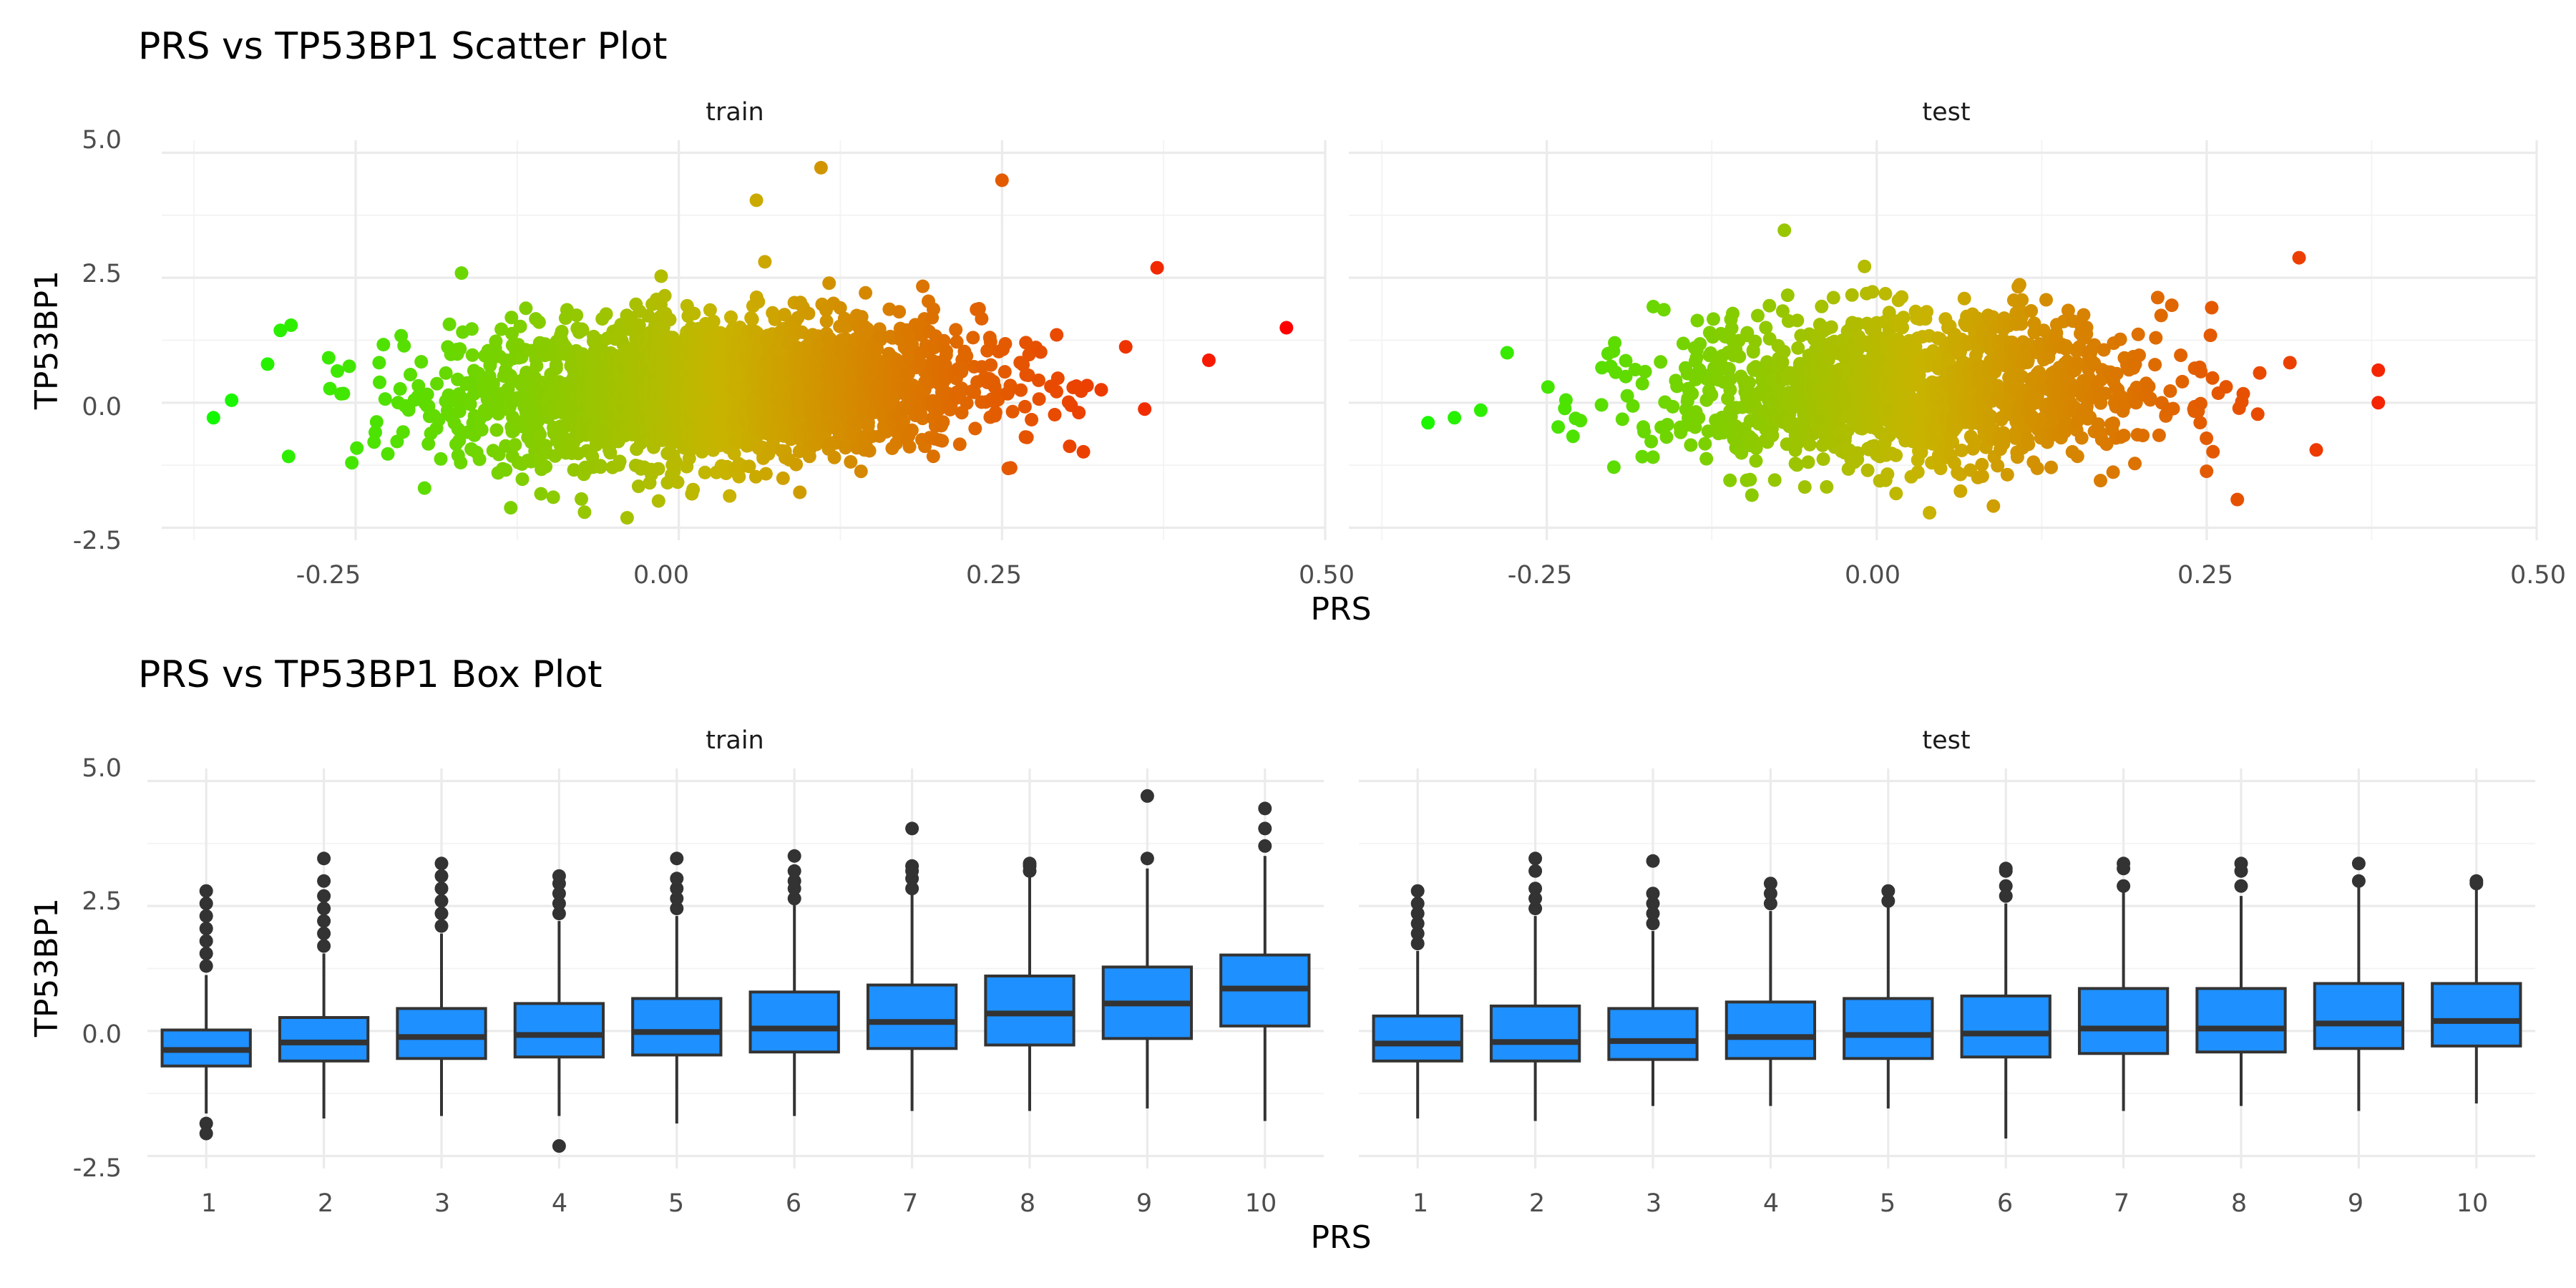  What do you see at coordinates (102, 407) in the screenshot?
I see `scatter-y-tick: 0.0` at bounding box center [102, 407].